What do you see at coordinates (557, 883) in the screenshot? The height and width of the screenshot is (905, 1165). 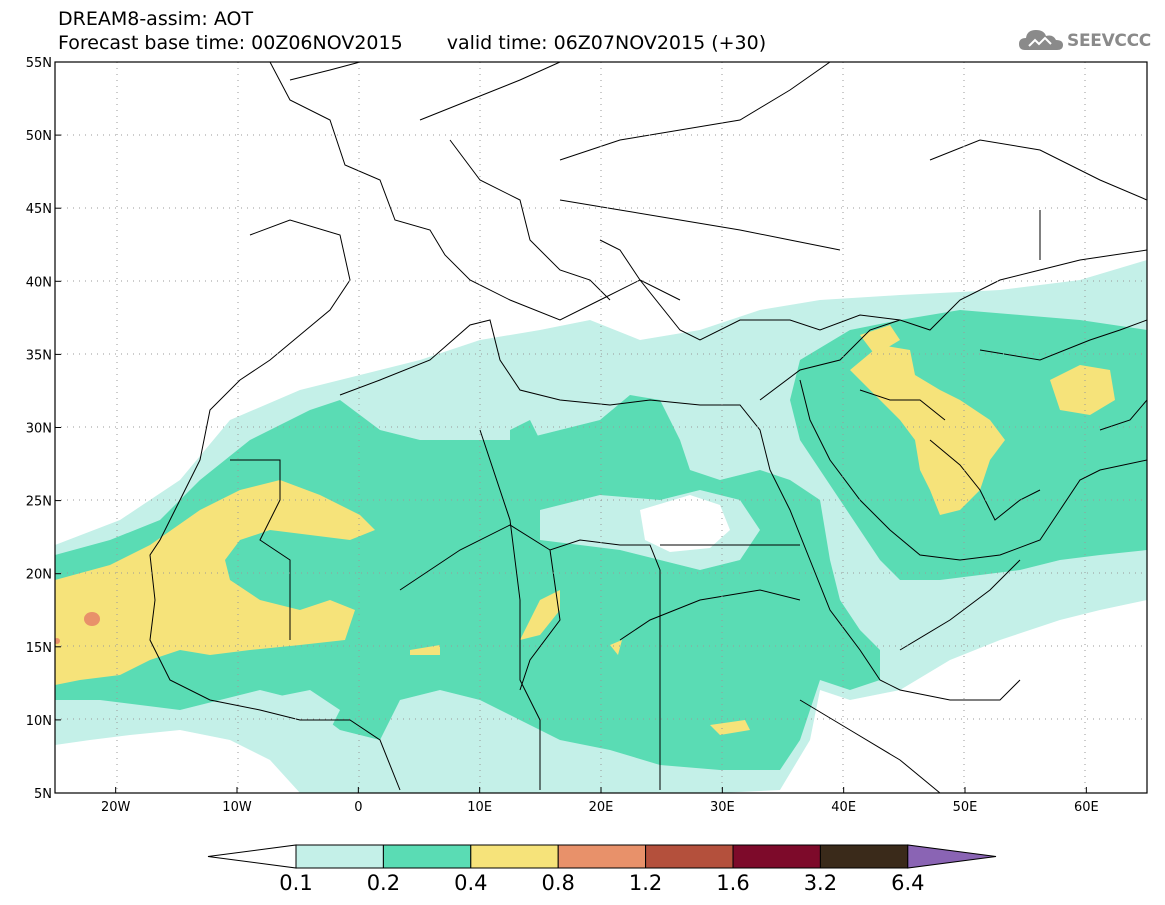 I see `colorbar-label: 0.8` at bounding box center [557, 883].